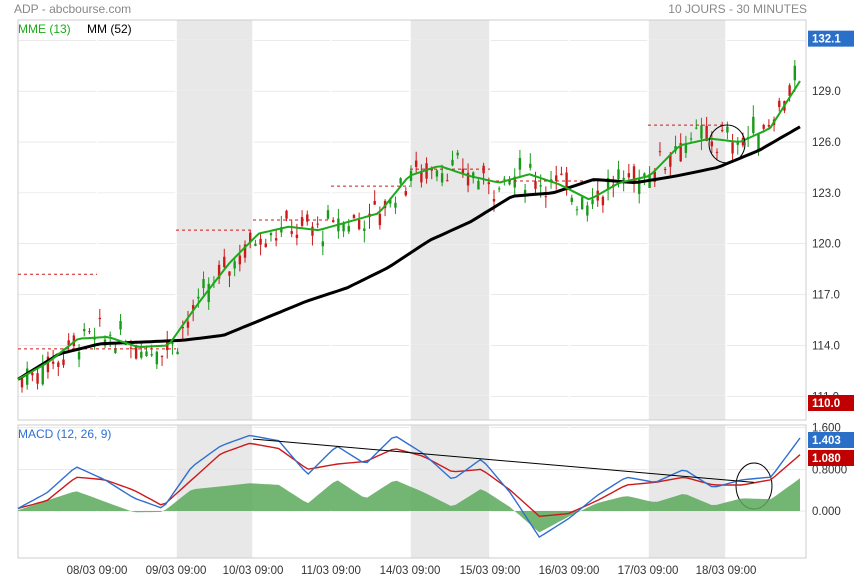 The width and height of the screenshot is (855, 580). I want to click on date-label: 18/03 09:00, so click(726, 571).